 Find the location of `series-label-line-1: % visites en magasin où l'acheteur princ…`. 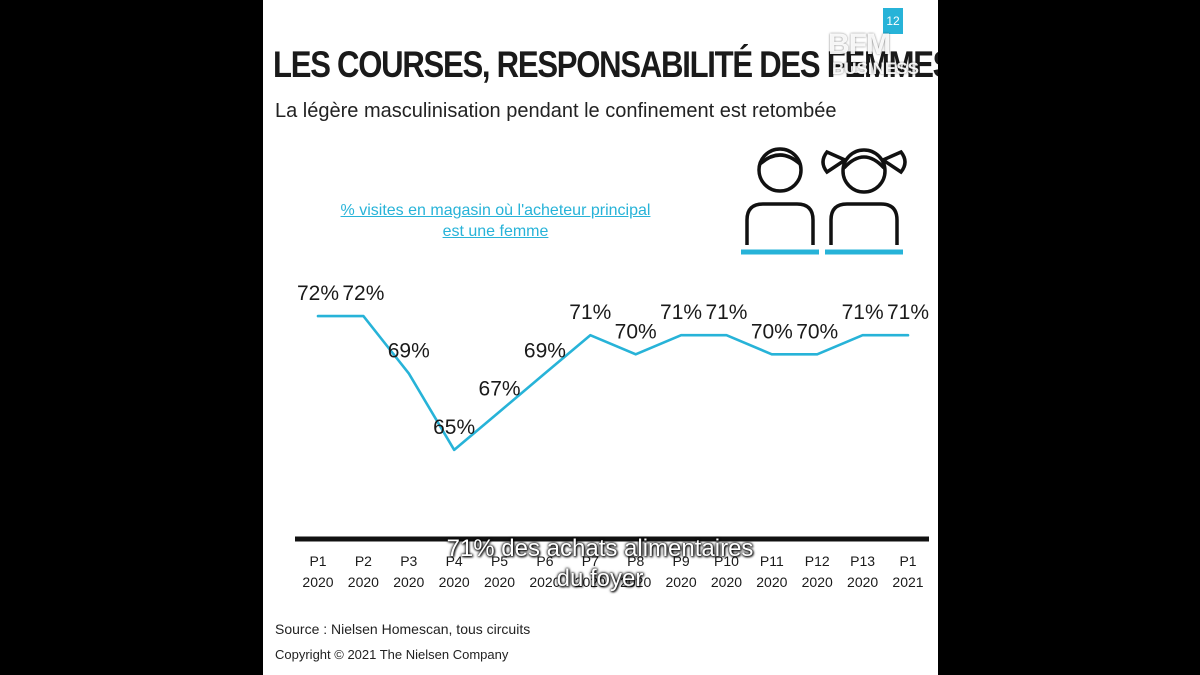

series-label-line-1: % visites en magasin où l'acheteur princ… is located at coordinates (495, 210).